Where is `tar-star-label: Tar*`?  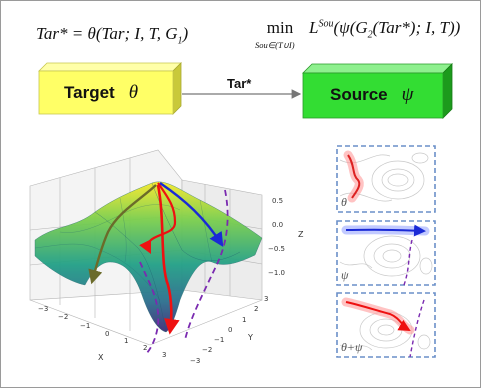 tar-star-label: Tar* is located at coordinates (239, 83).